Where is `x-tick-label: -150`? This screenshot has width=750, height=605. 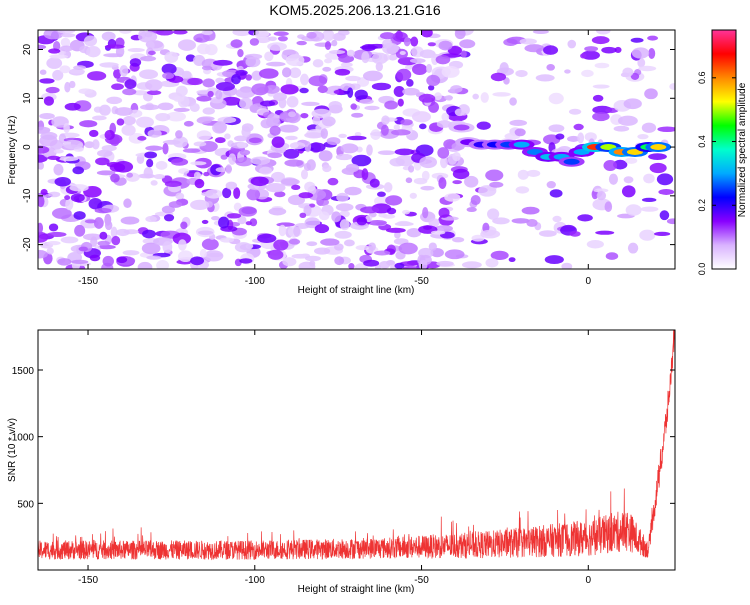
x-tick-label: -150 is located at coordinates (88, 580).